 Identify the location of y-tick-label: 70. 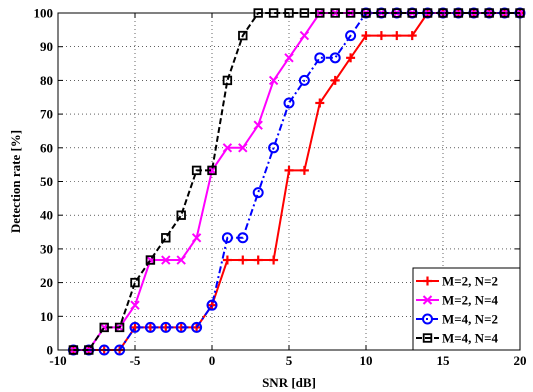
(46, 114).